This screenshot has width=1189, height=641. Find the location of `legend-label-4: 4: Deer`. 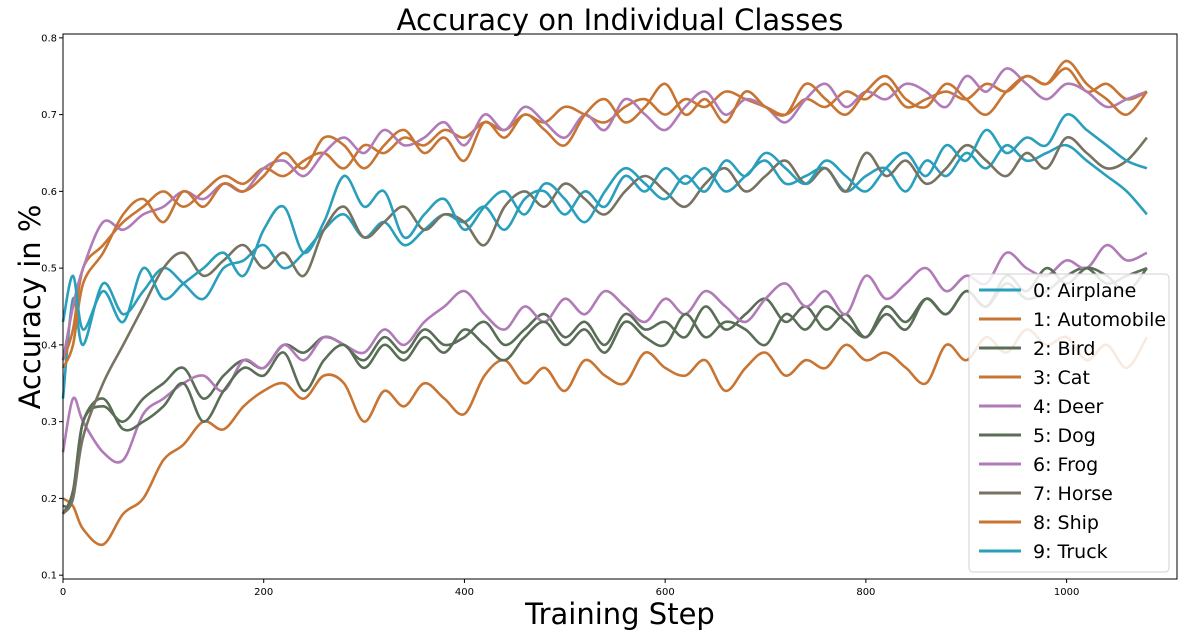

legend-label-4: 4: Deer is located at coordinates (1068, 407).